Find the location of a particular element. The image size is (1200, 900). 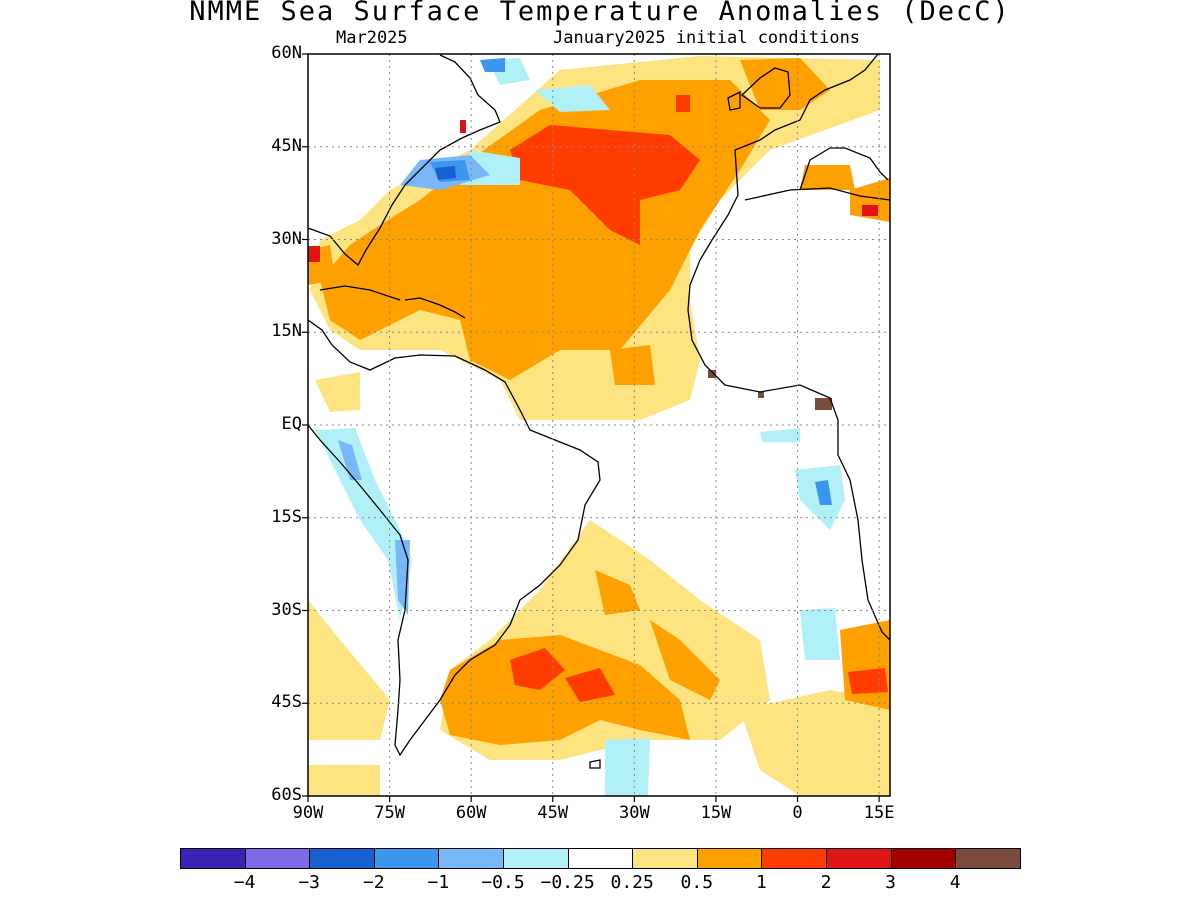

lon-label: 0 is located at coordinates (797, 813).